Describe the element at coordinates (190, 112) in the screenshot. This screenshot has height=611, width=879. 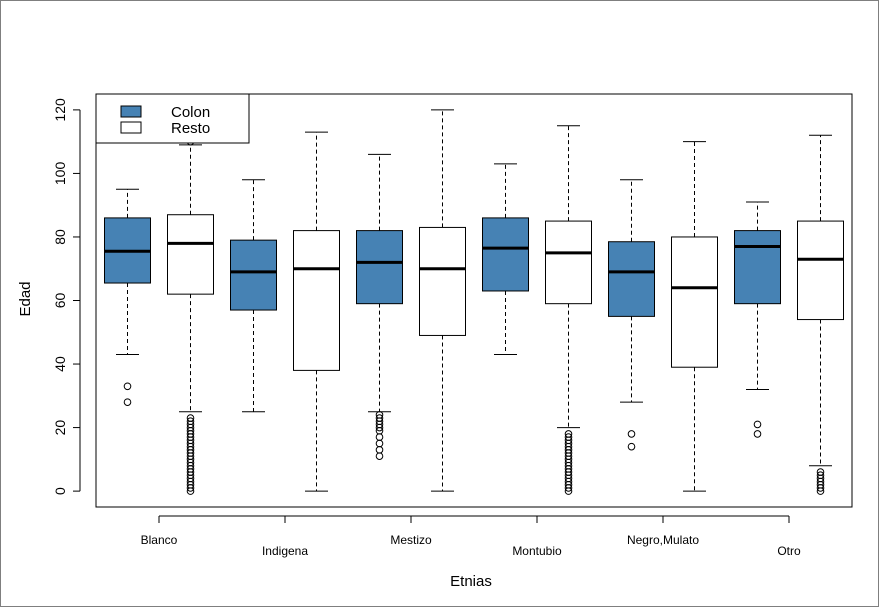
I see `legend-label-0: Colon` at that location.